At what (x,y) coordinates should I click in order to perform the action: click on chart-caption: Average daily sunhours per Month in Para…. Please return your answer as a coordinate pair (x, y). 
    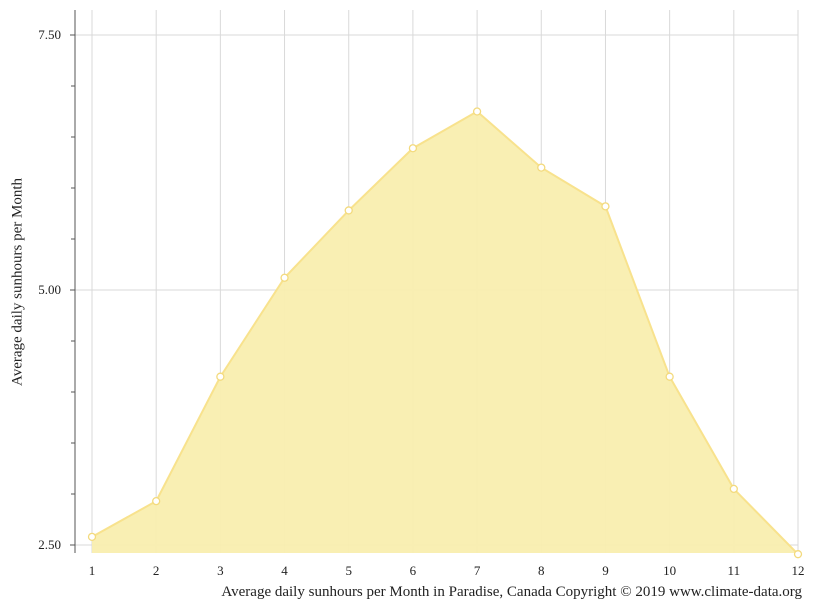
    Looking at the image, I should click on (511, 592).